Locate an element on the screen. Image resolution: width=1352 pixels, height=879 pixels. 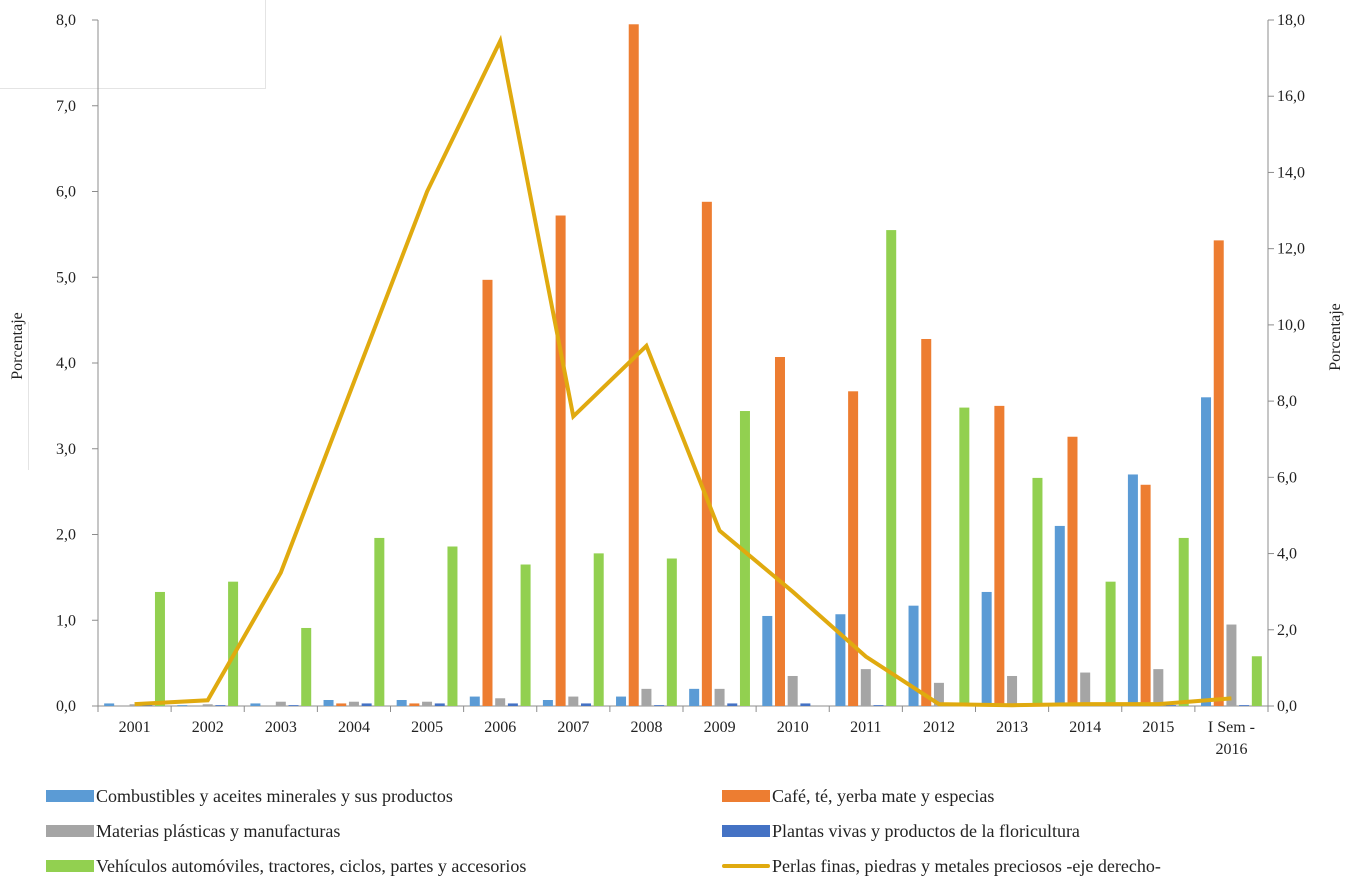
x-tick-label: 2005 is located at coordinates (427, 727).